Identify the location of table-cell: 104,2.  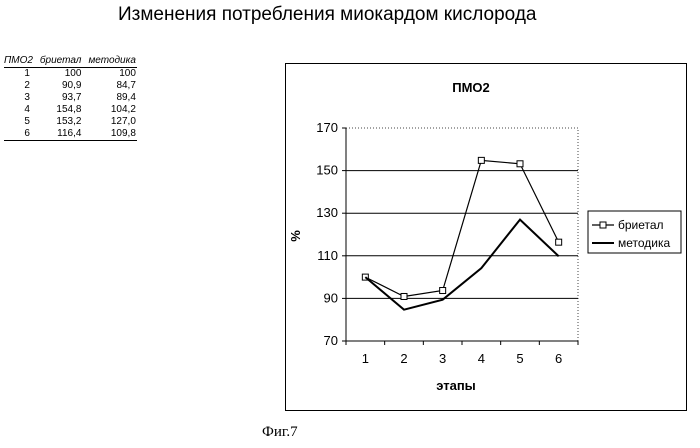
(109, 110).